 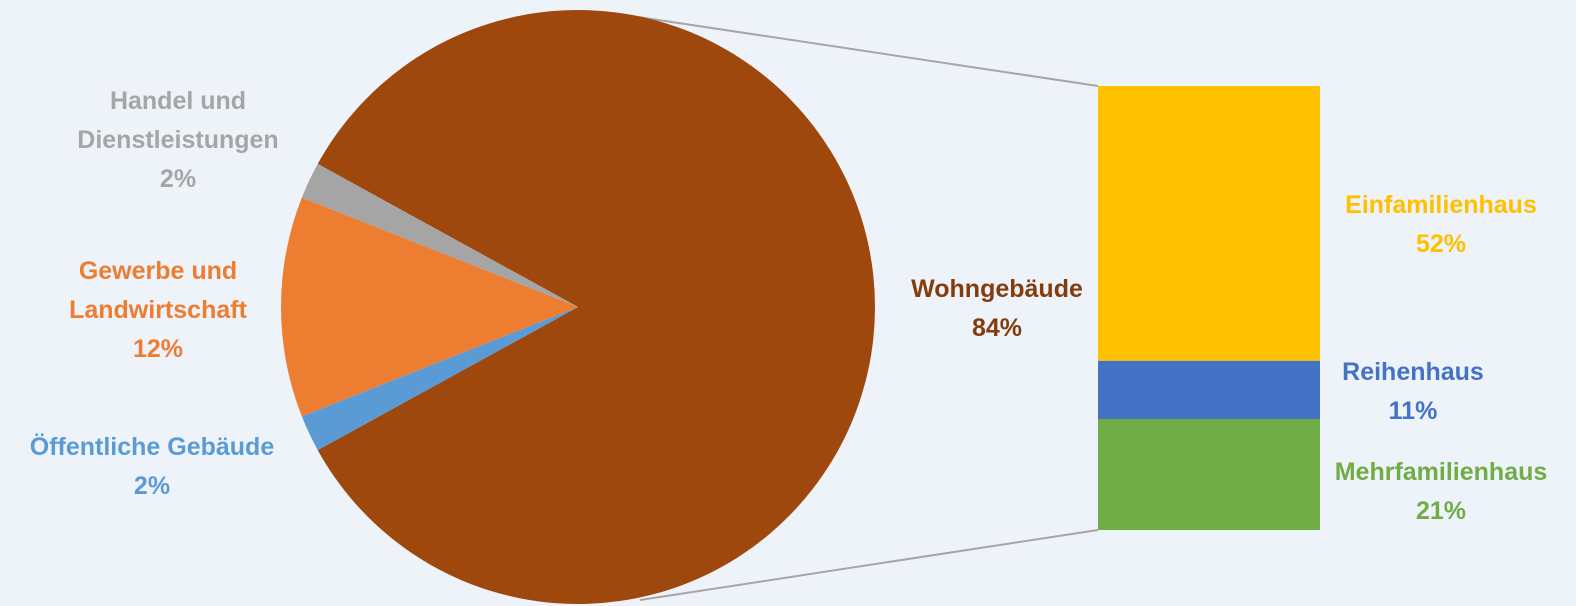 I want to click on value-label: 12%, so click(x=158, y=349).